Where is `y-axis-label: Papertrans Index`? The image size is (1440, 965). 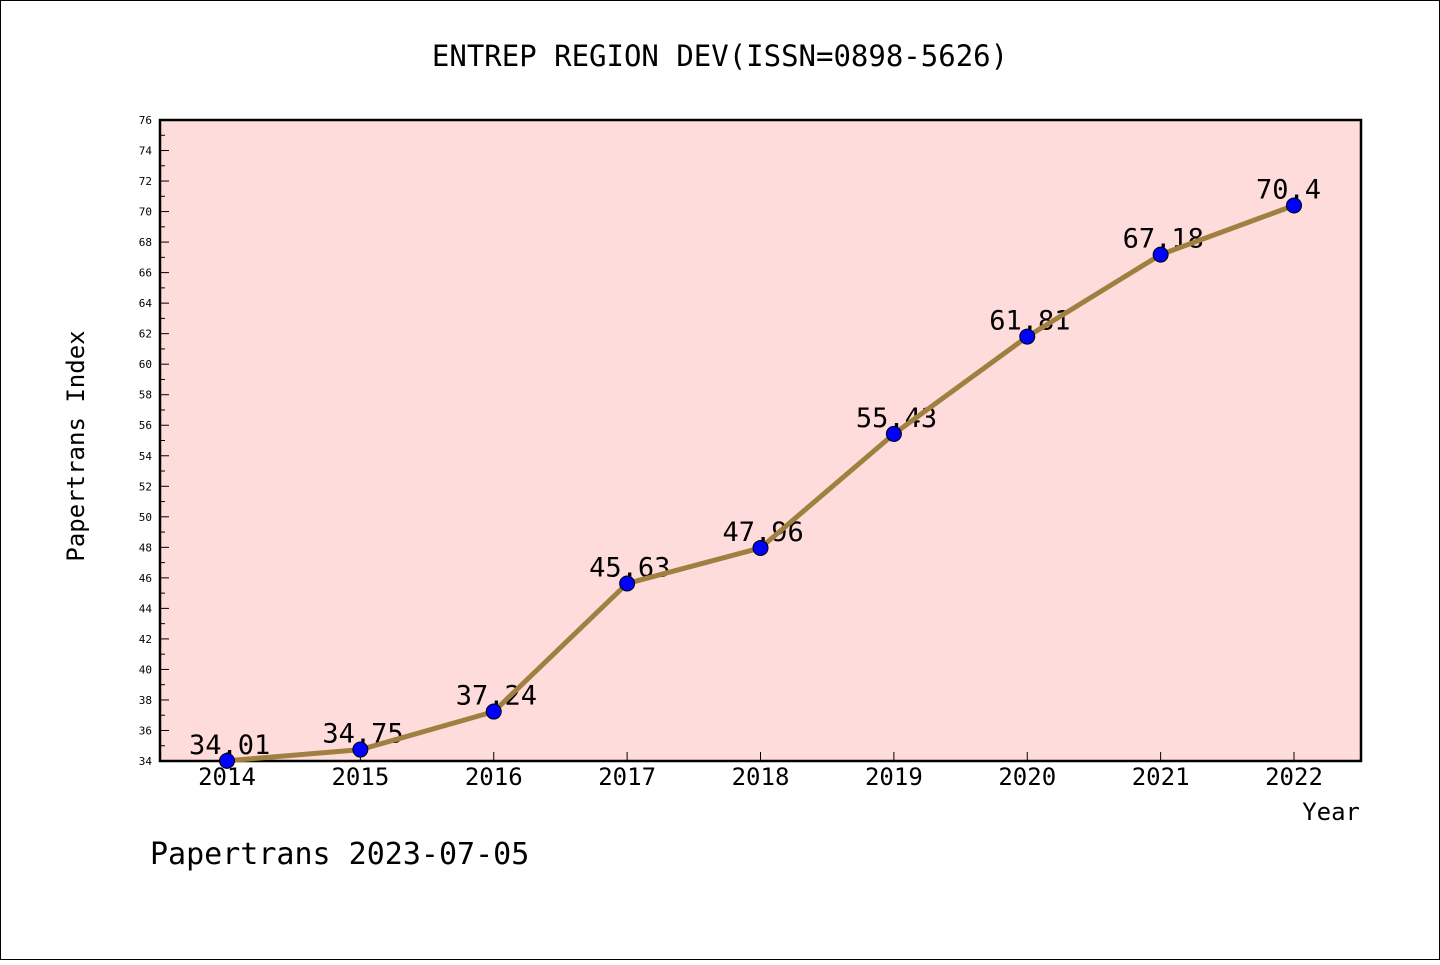
y-axis-label: Papertrans Index is located at coordinates (76, 445).